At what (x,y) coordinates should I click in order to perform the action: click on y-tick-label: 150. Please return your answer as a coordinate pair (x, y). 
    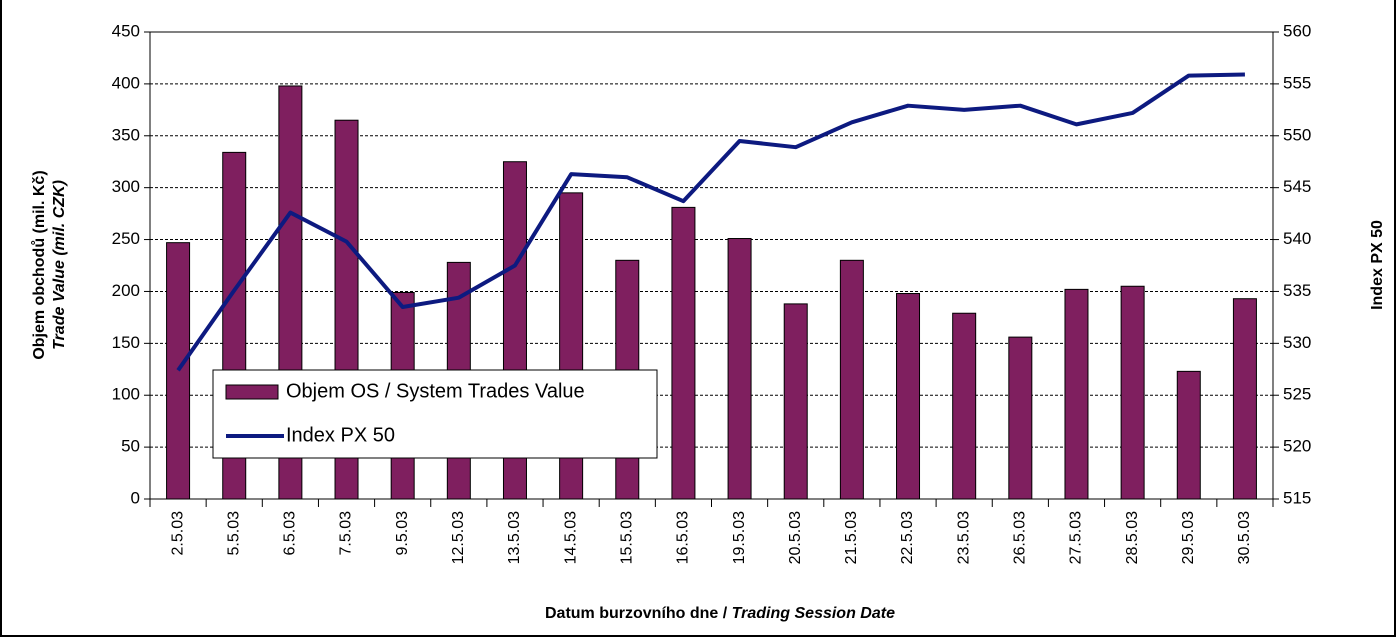
    Looking at the image, I should click on (126, 342).